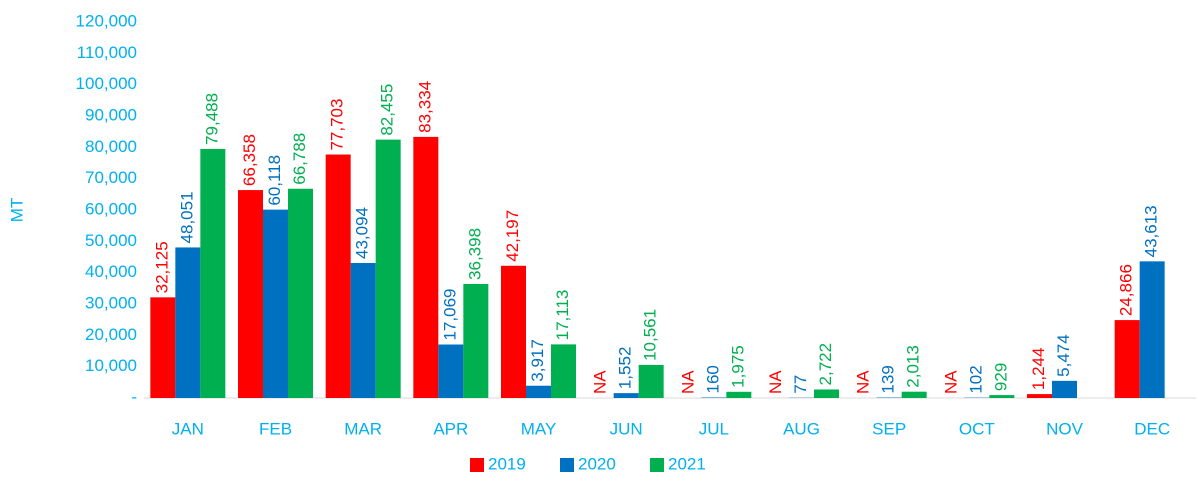  Describe the element at coordinates (714, 428) in the screenshot. I see `x-tick-label: JUL` at that location.